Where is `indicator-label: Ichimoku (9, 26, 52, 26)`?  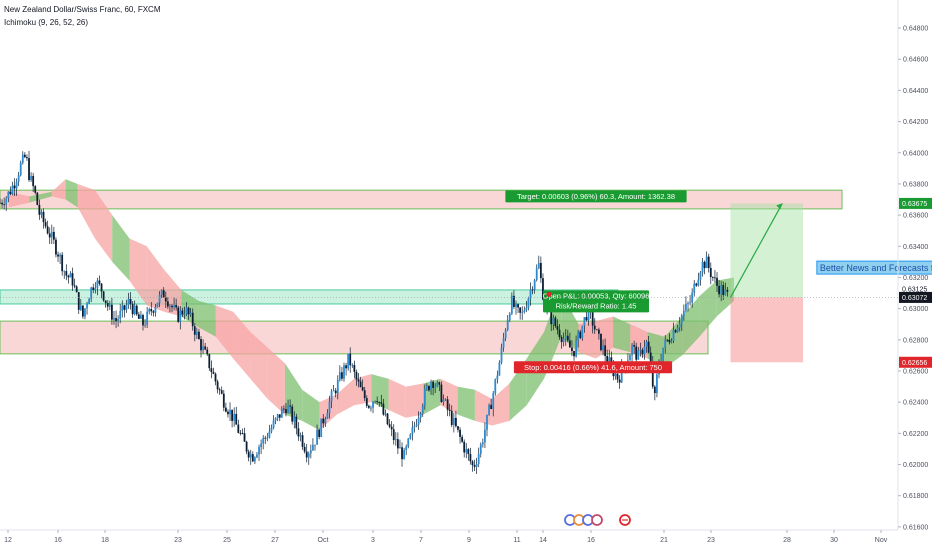 indicator-label: Ichimoku (9, 26, 52, 26) is located at coordinates (46, 22).